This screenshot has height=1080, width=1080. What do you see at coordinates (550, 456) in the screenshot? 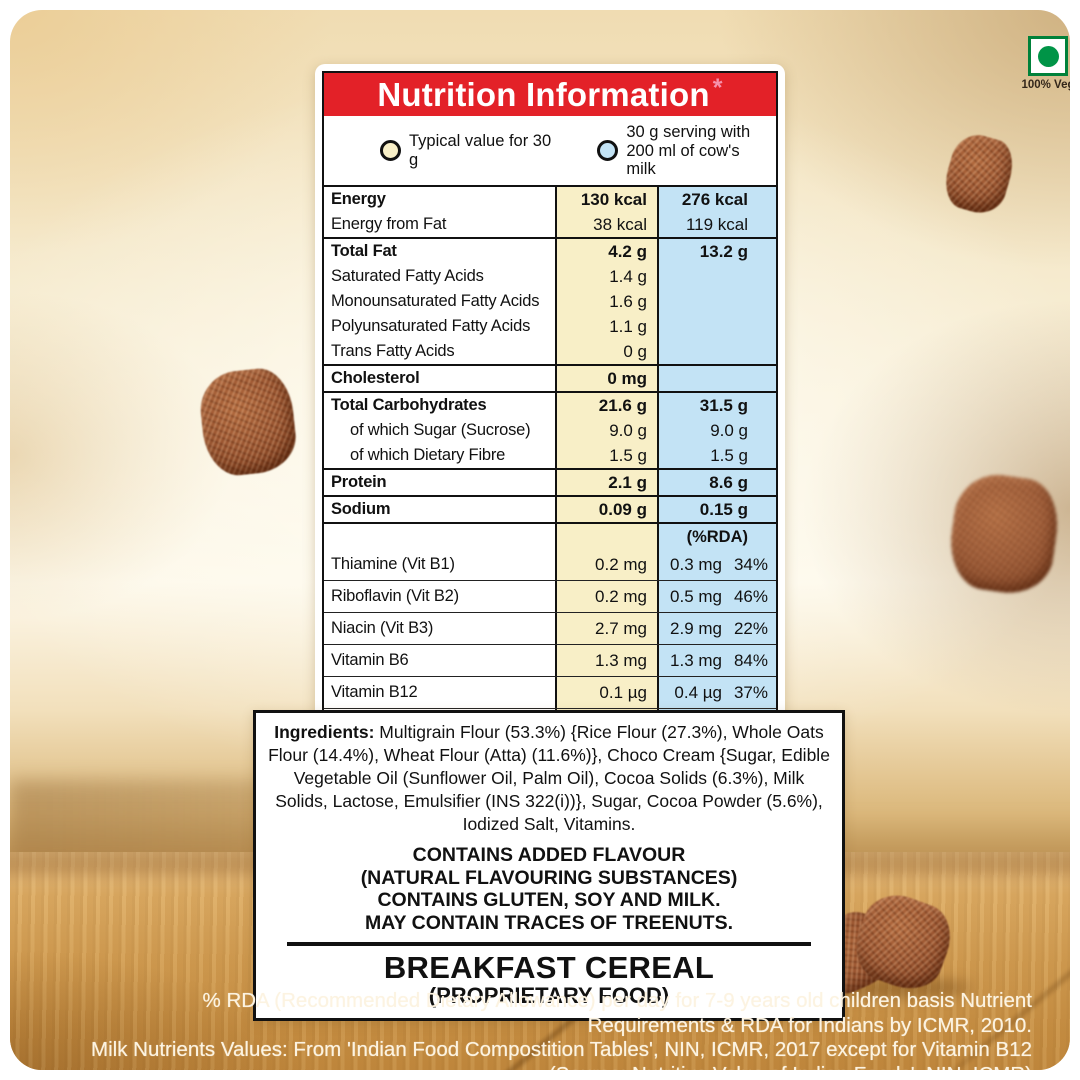
I see `table-row: of which Dietary Fibre 1.5 g 1.5 g` at bounding box center [550, 456].